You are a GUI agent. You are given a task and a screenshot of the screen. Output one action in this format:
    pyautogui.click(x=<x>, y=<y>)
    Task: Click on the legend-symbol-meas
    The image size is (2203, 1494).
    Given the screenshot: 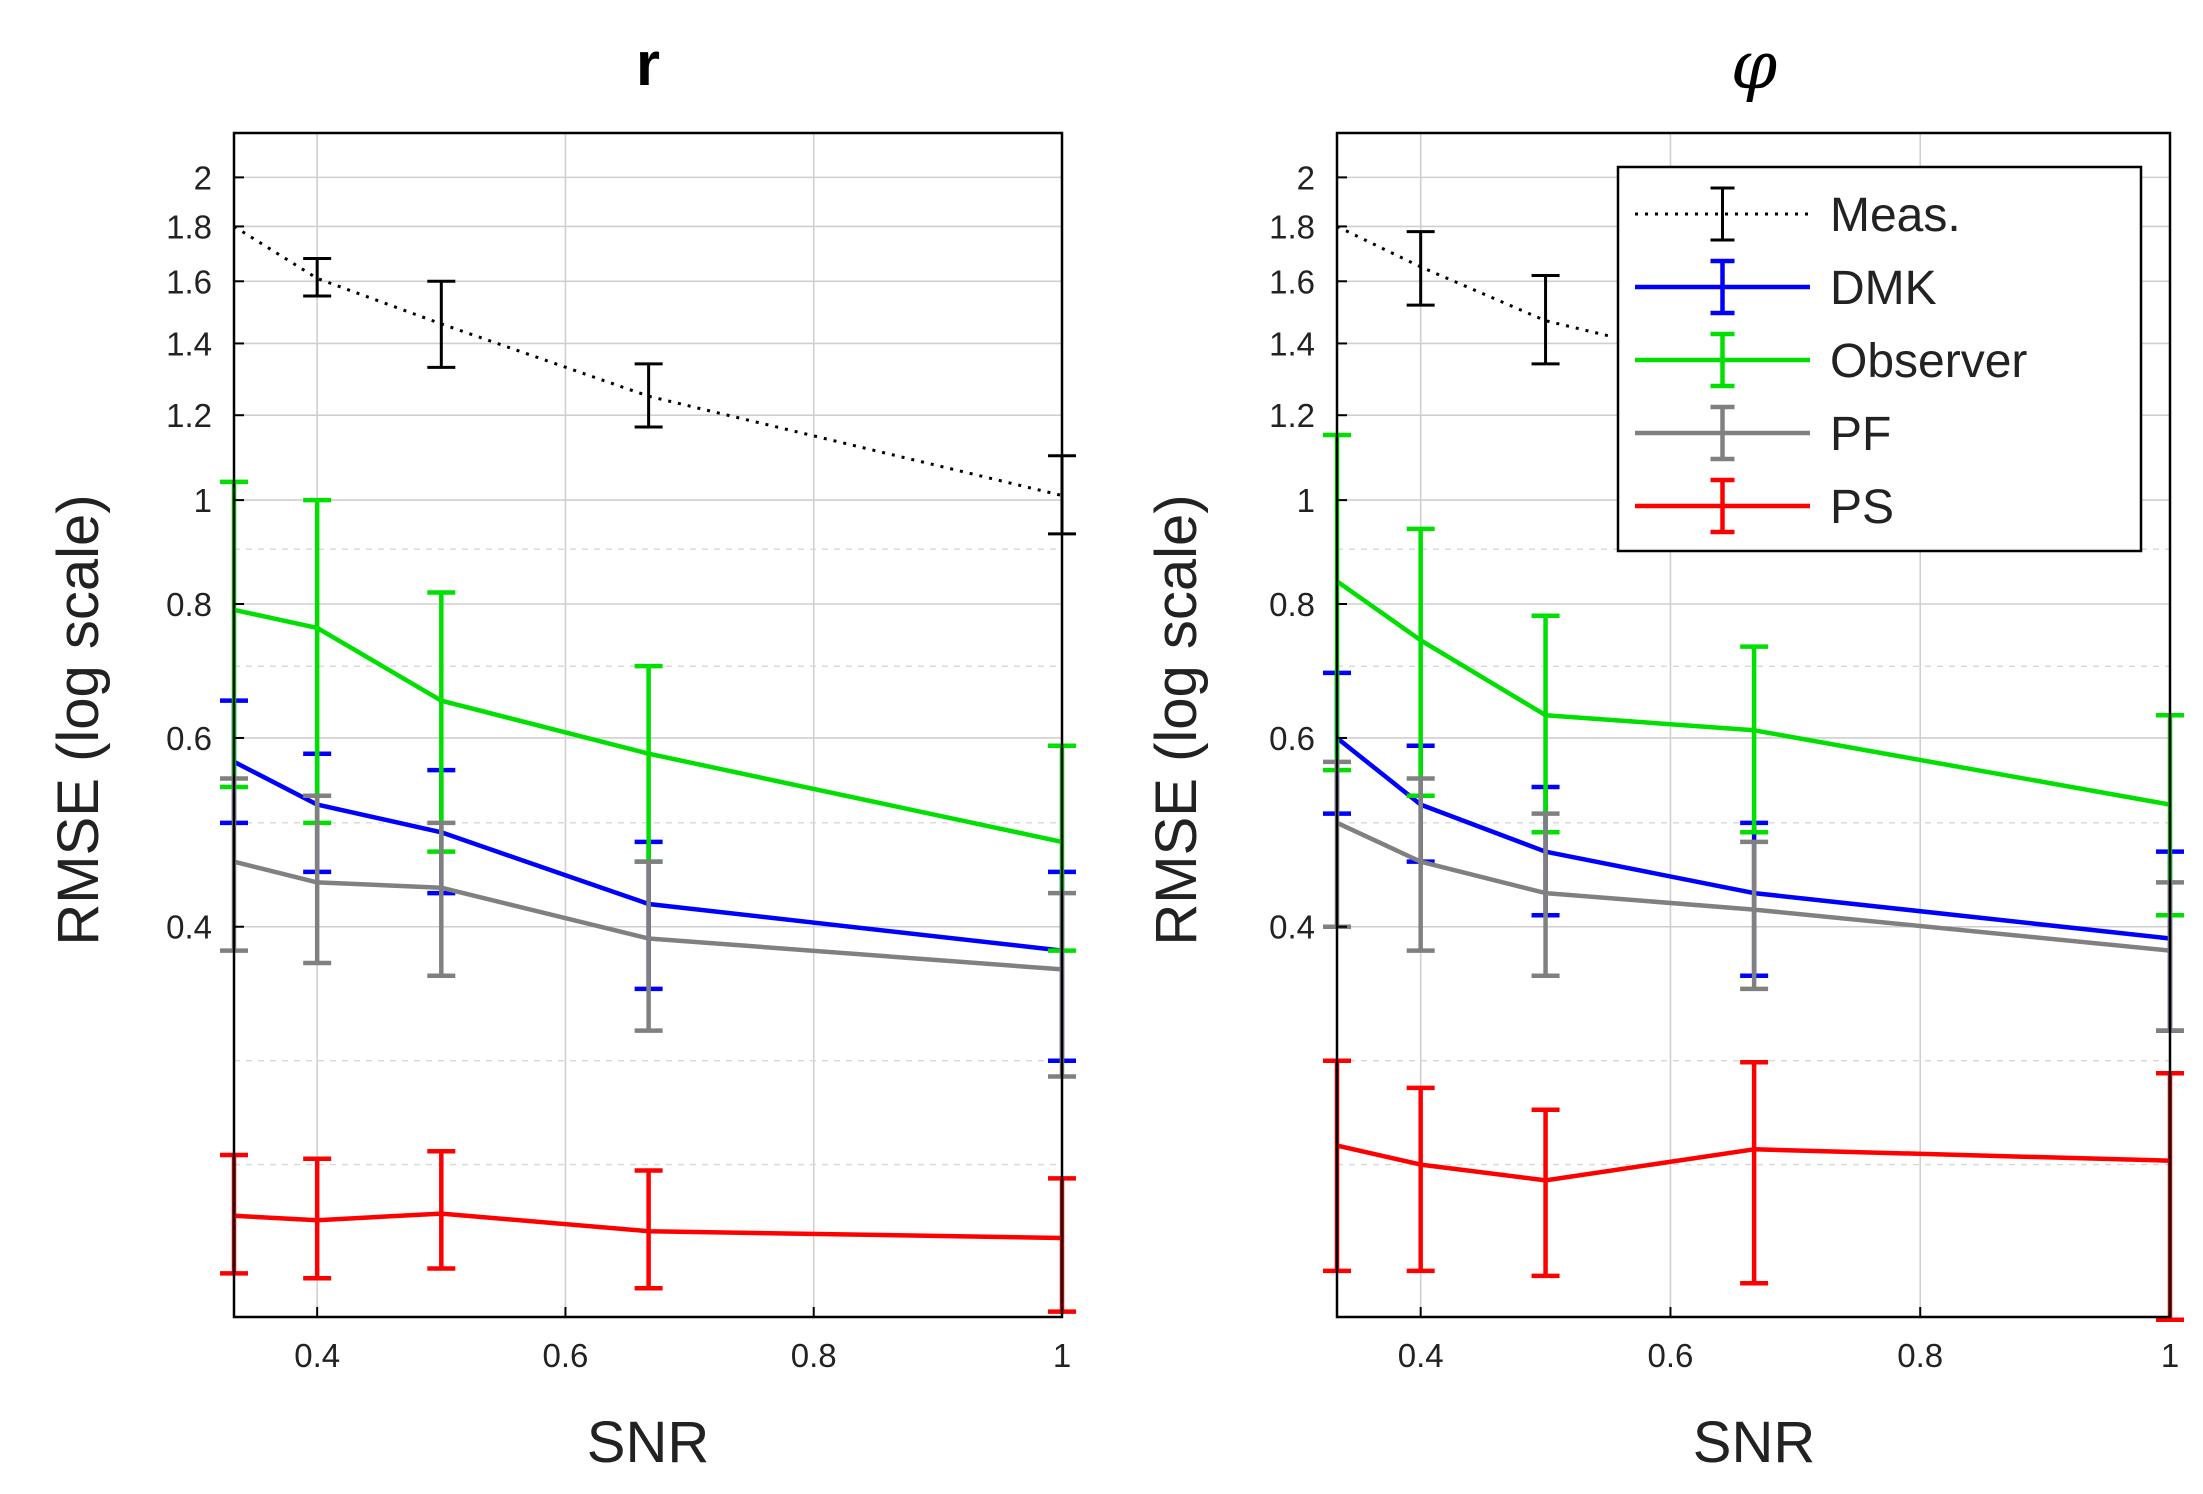 What is the action you would take?
    pyautogui.click(x=1722, y=214)
    